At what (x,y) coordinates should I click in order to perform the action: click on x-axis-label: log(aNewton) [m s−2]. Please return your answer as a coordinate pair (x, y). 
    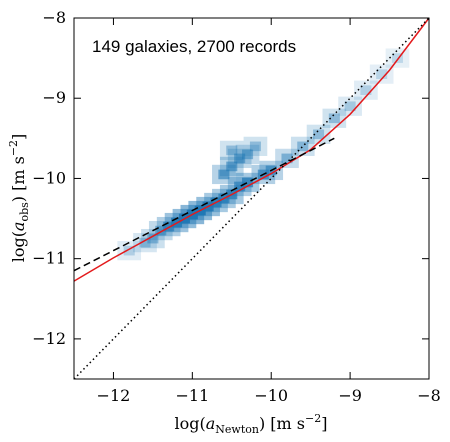
    Looking at the image, I should click on (251, 424).